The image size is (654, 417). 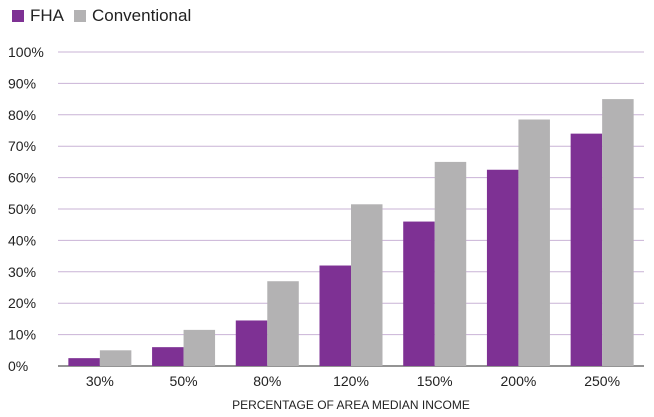 What do you see at coordinates (18, 16) in the screenshot?
I see `legend-swatch-fha` at bounding box center [18, 16].